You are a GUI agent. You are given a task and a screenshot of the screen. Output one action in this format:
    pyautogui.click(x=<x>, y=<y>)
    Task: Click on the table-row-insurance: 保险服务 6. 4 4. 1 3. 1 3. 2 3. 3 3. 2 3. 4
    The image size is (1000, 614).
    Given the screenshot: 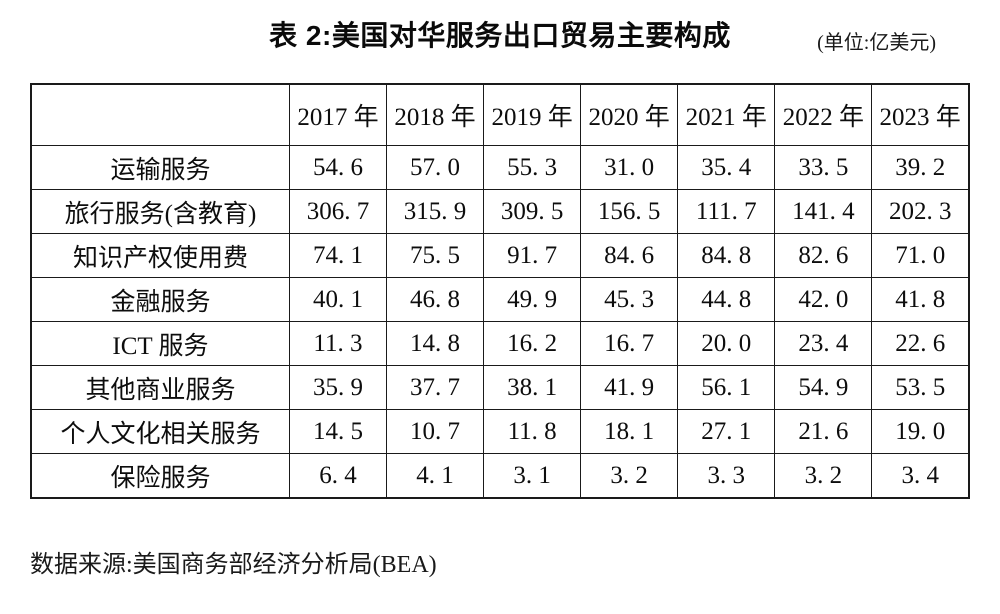 What is the action you would take?
    pyautogui.click(x=500, y=476)
    